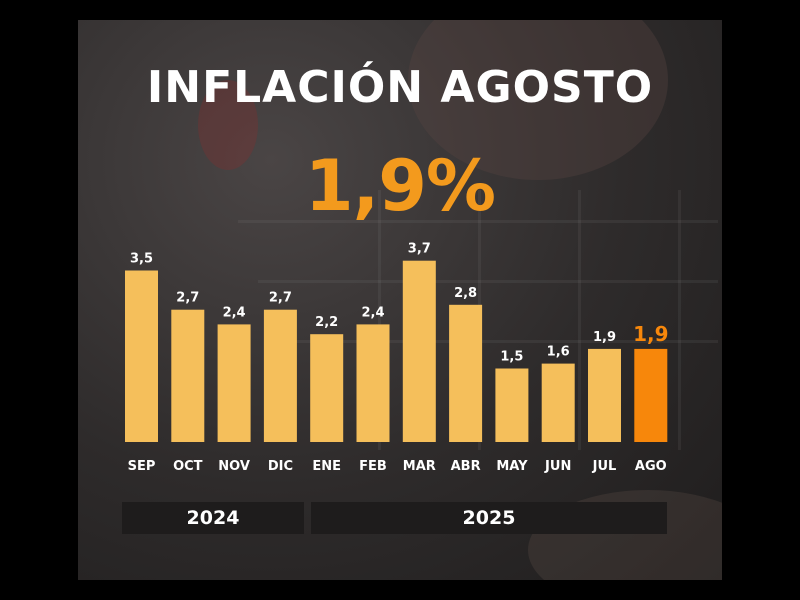 Image resolution: width=800 pixels, height=600 pixels. I want to click on bar-nov, so click(234, 383).